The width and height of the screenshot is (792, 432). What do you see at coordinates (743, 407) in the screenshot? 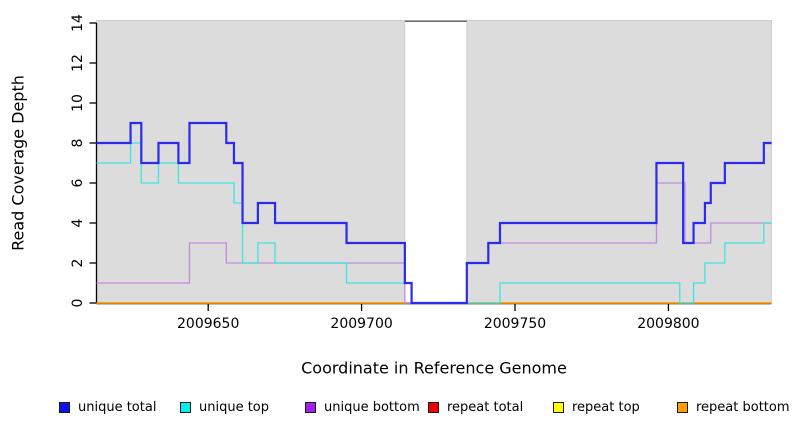
I see `legend-label: repeat bottom` at bounding box center [743, 407].